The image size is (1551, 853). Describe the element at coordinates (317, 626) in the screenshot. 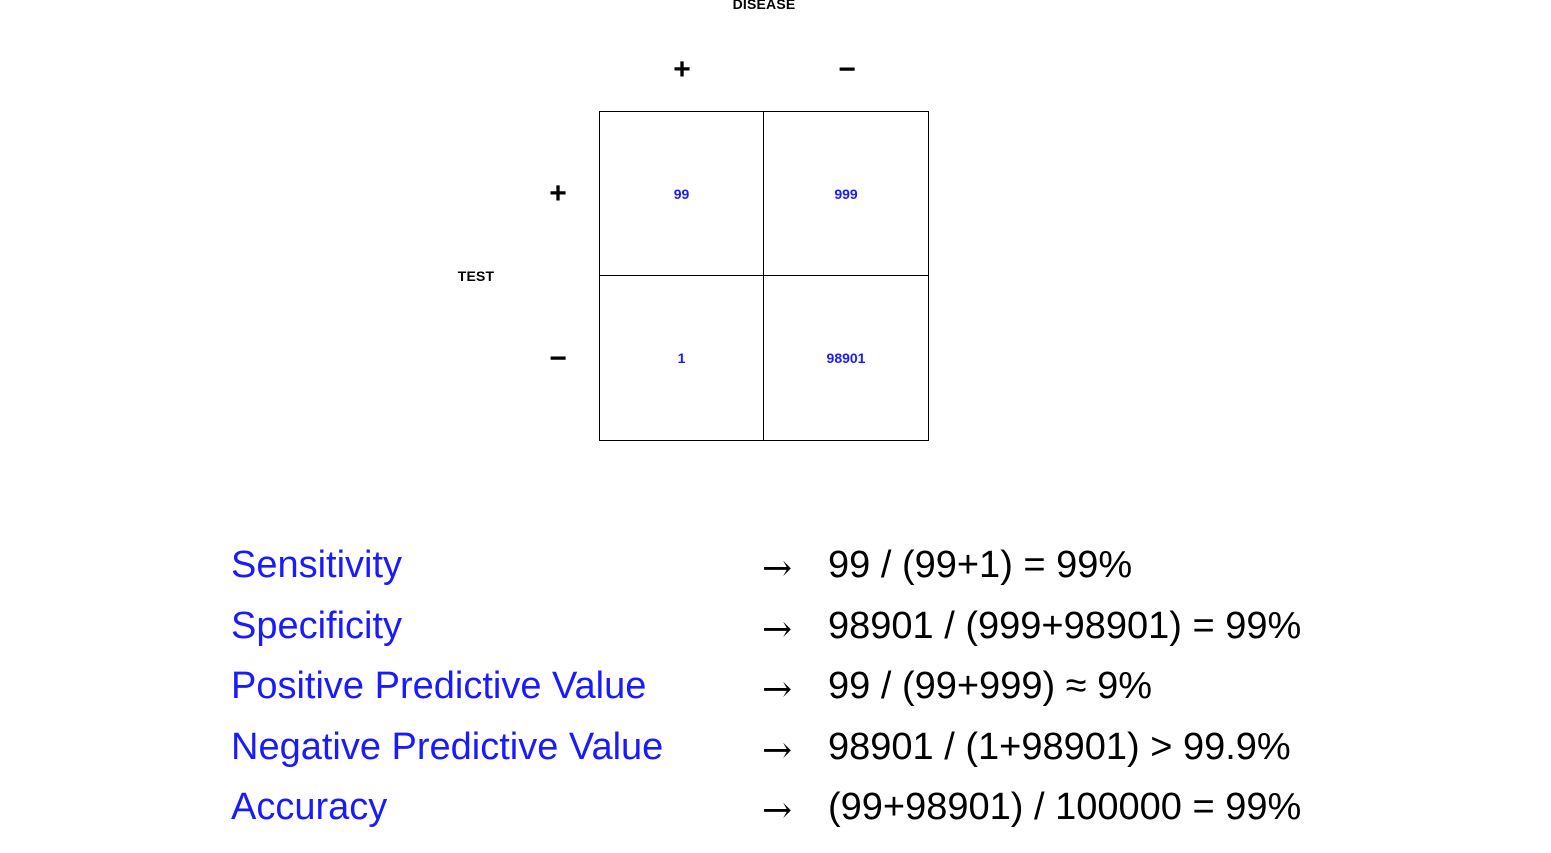

I see `metric-label-specificity: Specificity` at that location.